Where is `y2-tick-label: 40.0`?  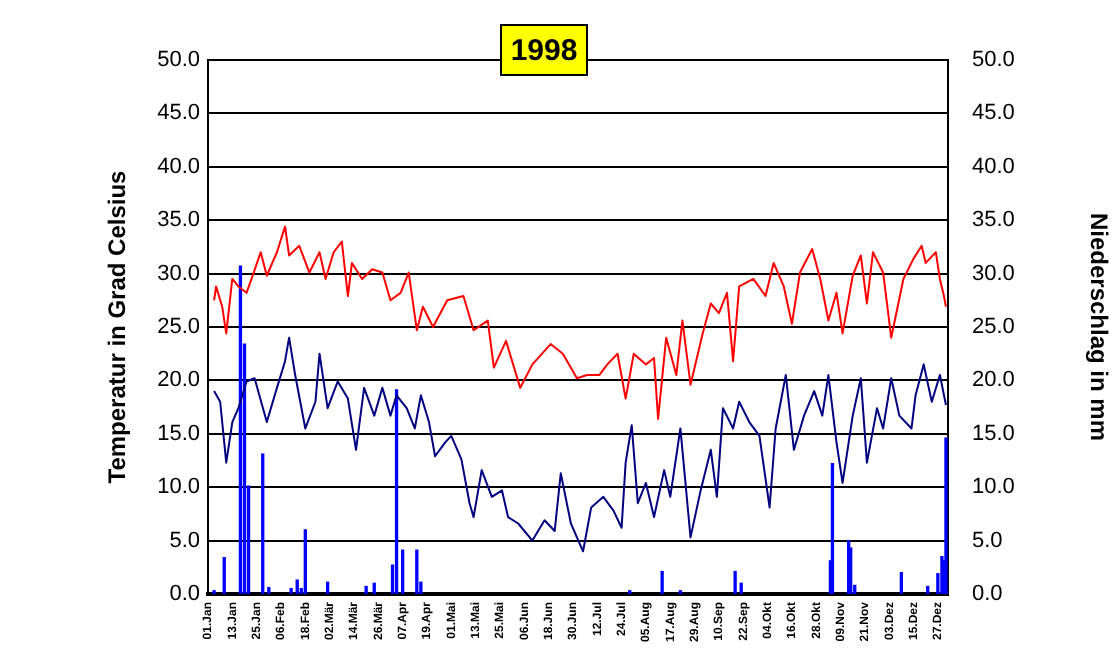 y2-tick-label: 40.0 is located at coordinates (993, 166).